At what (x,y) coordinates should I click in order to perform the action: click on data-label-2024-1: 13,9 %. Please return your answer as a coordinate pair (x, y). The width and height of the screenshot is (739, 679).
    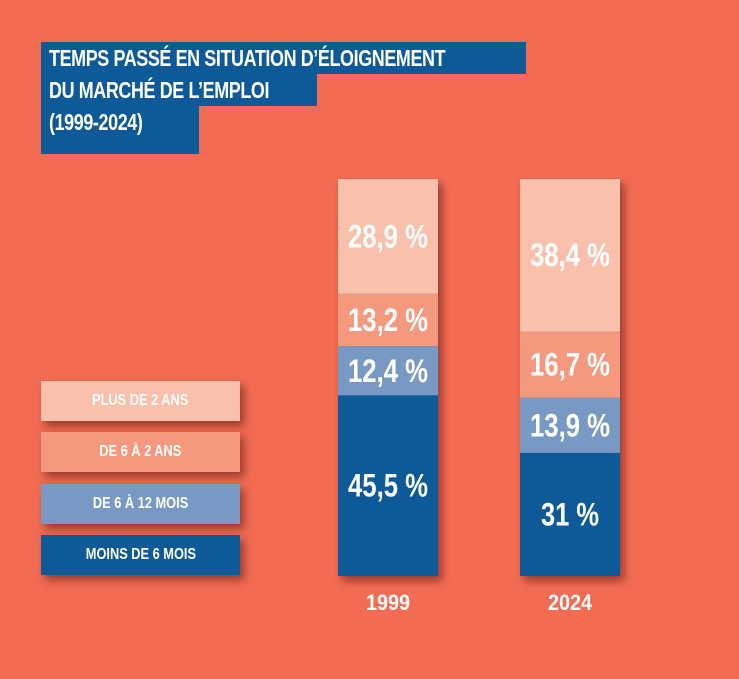
    Looking at the image, I should click on (570, 425).